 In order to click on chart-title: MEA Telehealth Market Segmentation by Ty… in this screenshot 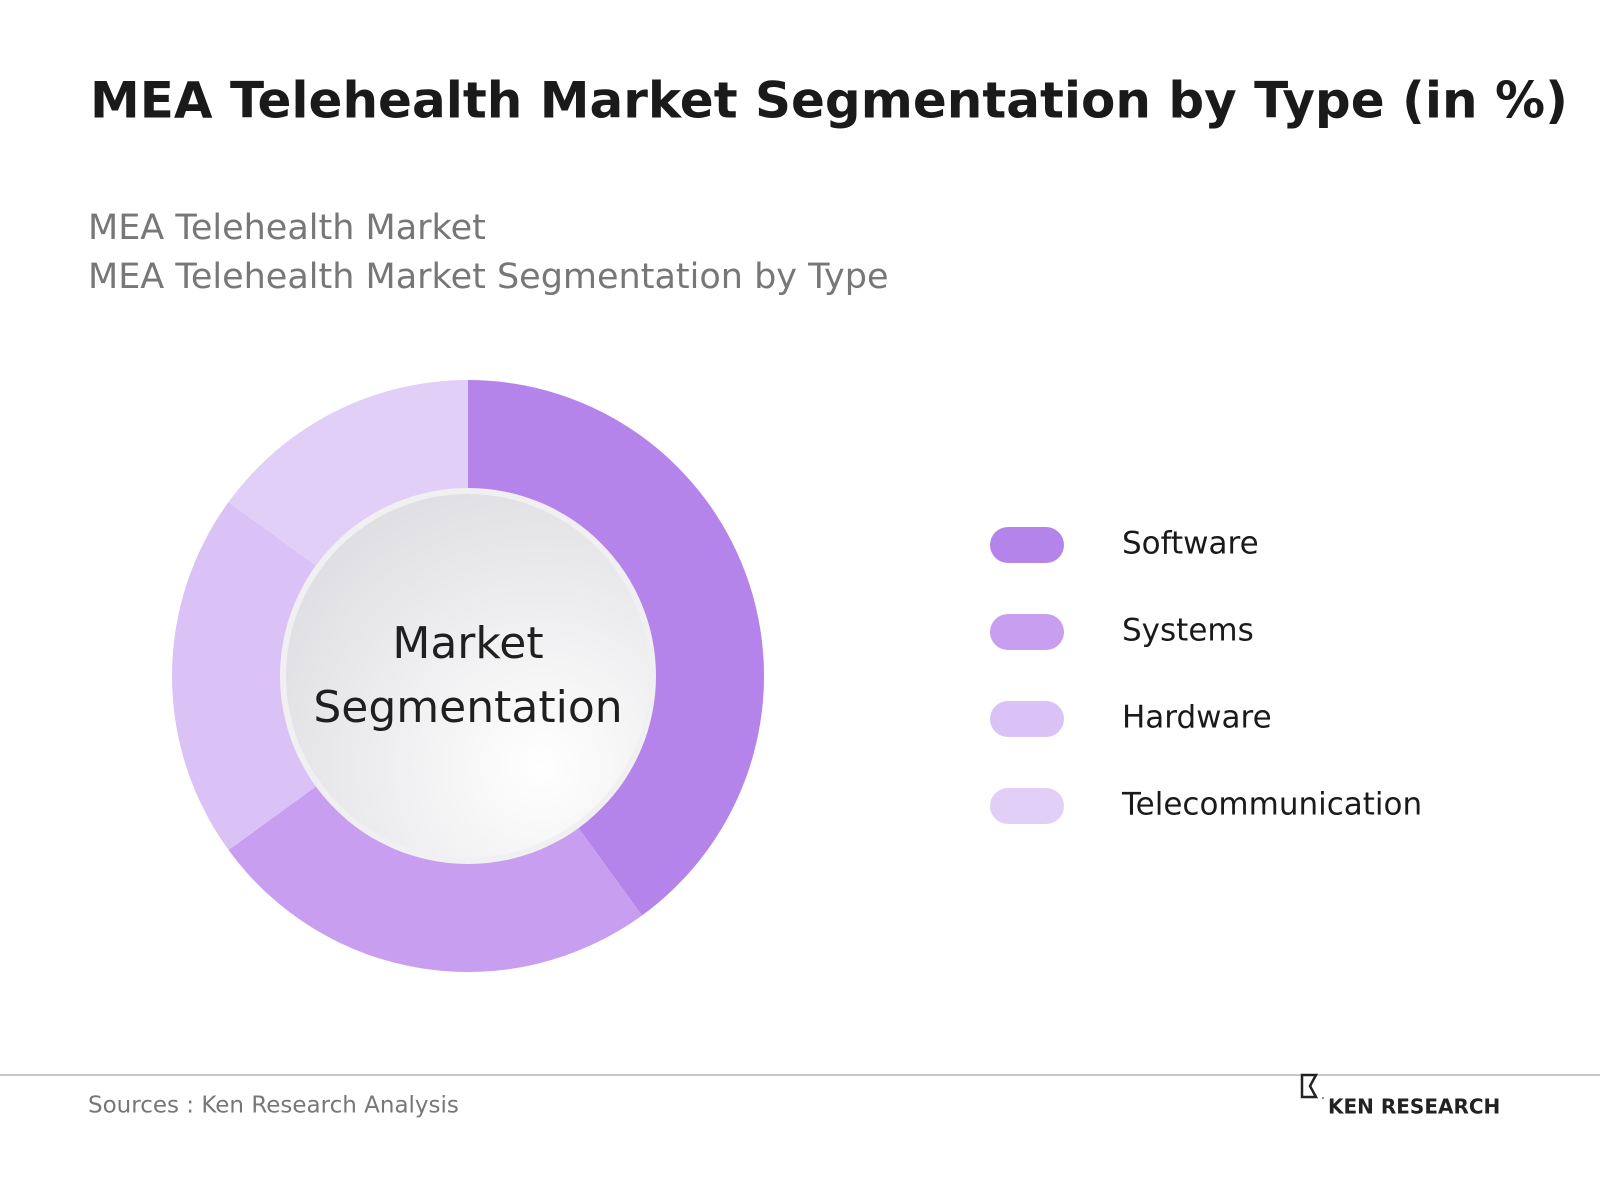, I will do `click(829, 101)`.